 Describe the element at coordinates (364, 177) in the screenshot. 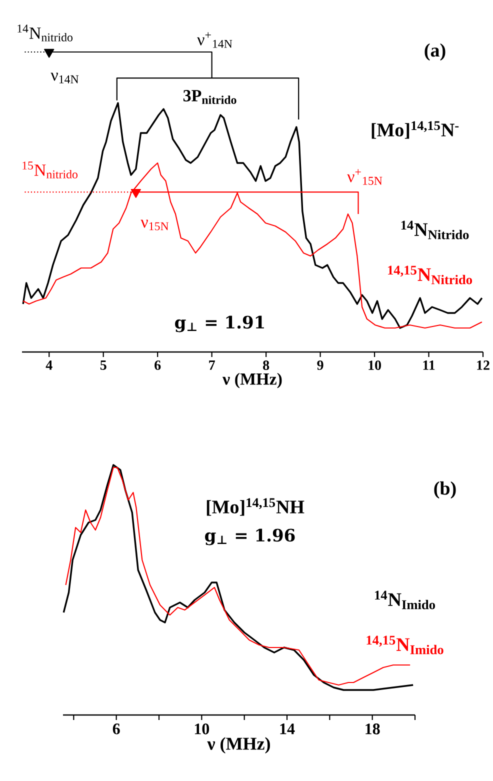

I see `annotation: ν$^{+}$15N` at that location.